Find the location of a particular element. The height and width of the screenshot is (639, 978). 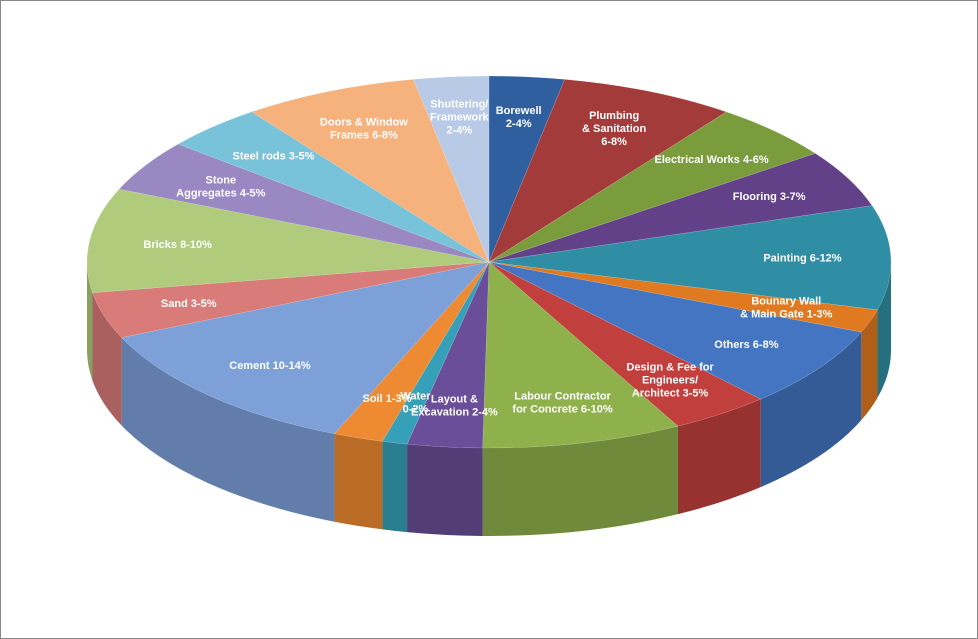

slice-label-line: Flooring 3-7% is located at coordinates (769, 197).